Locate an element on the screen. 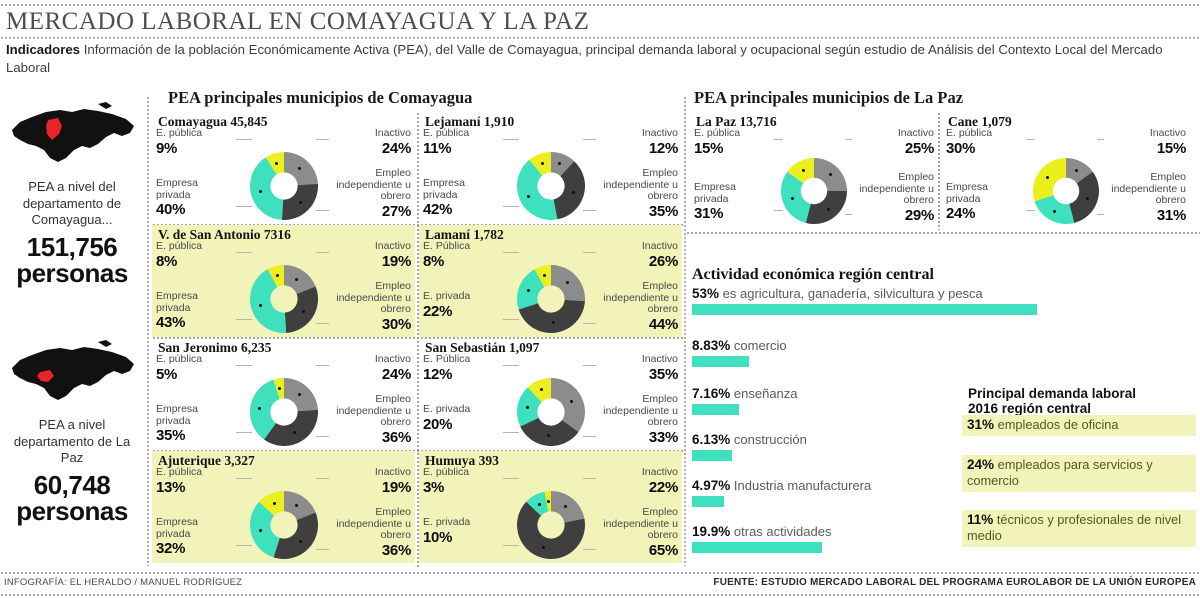  donut-label-inactivo: Inactivo 35% is located at coordinates (639, 367).